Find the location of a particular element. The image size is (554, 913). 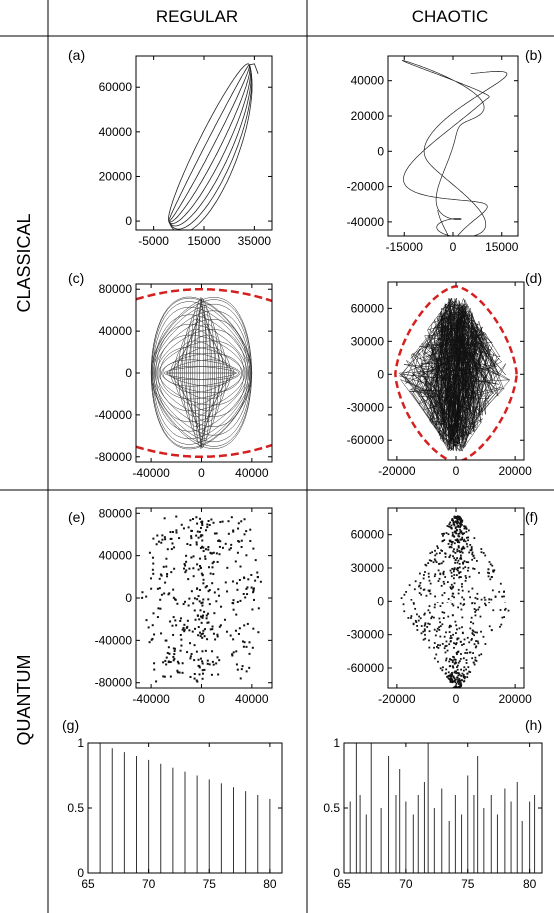

x-tick-label: 0 is located at coordinates (201, 699).